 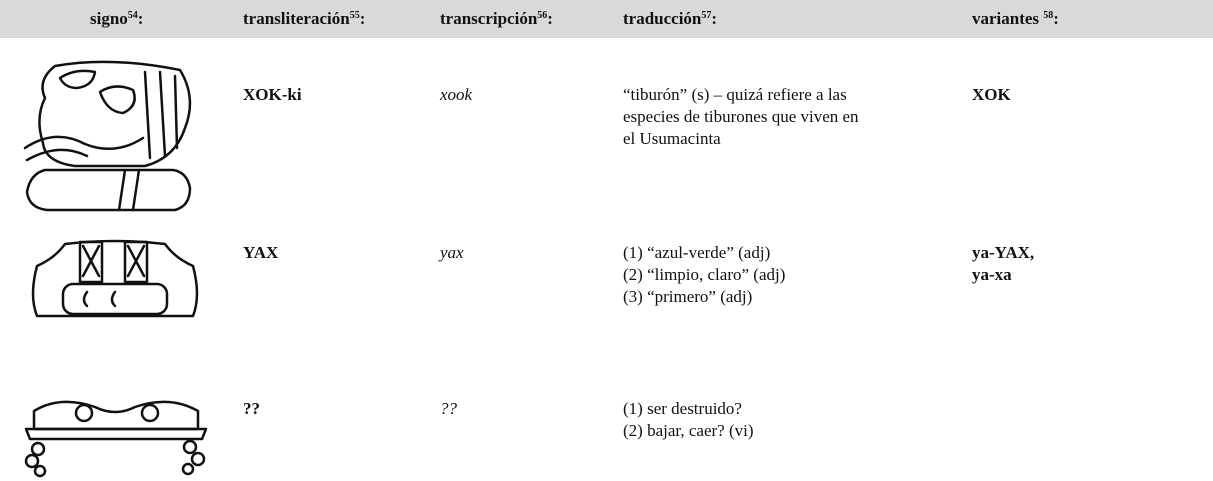 I want to click on header-cell: traducción57:, so click(x=670, y=19).